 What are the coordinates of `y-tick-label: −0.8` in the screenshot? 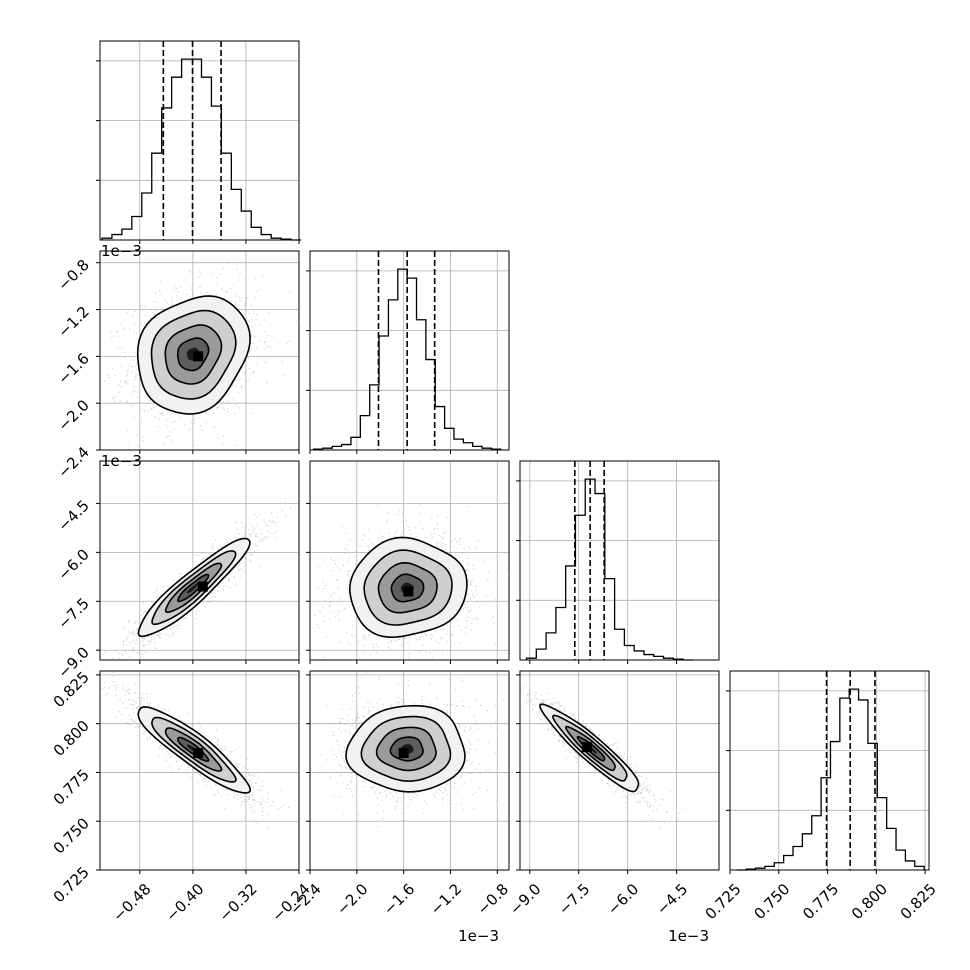 It's located at (73, 275).